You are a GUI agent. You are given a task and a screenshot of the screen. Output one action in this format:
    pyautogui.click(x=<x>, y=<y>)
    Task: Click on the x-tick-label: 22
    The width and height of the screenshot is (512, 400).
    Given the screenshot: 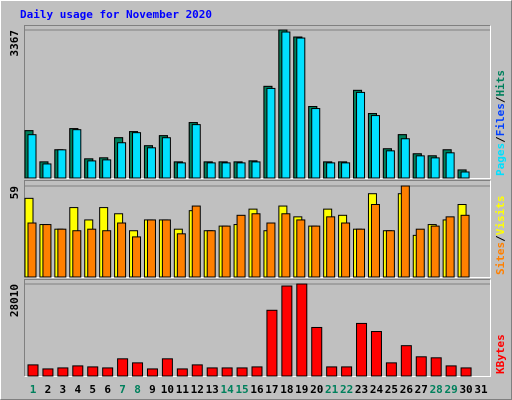 What is the action you would take?
    pyautogui.click(x=346, y=389)
    